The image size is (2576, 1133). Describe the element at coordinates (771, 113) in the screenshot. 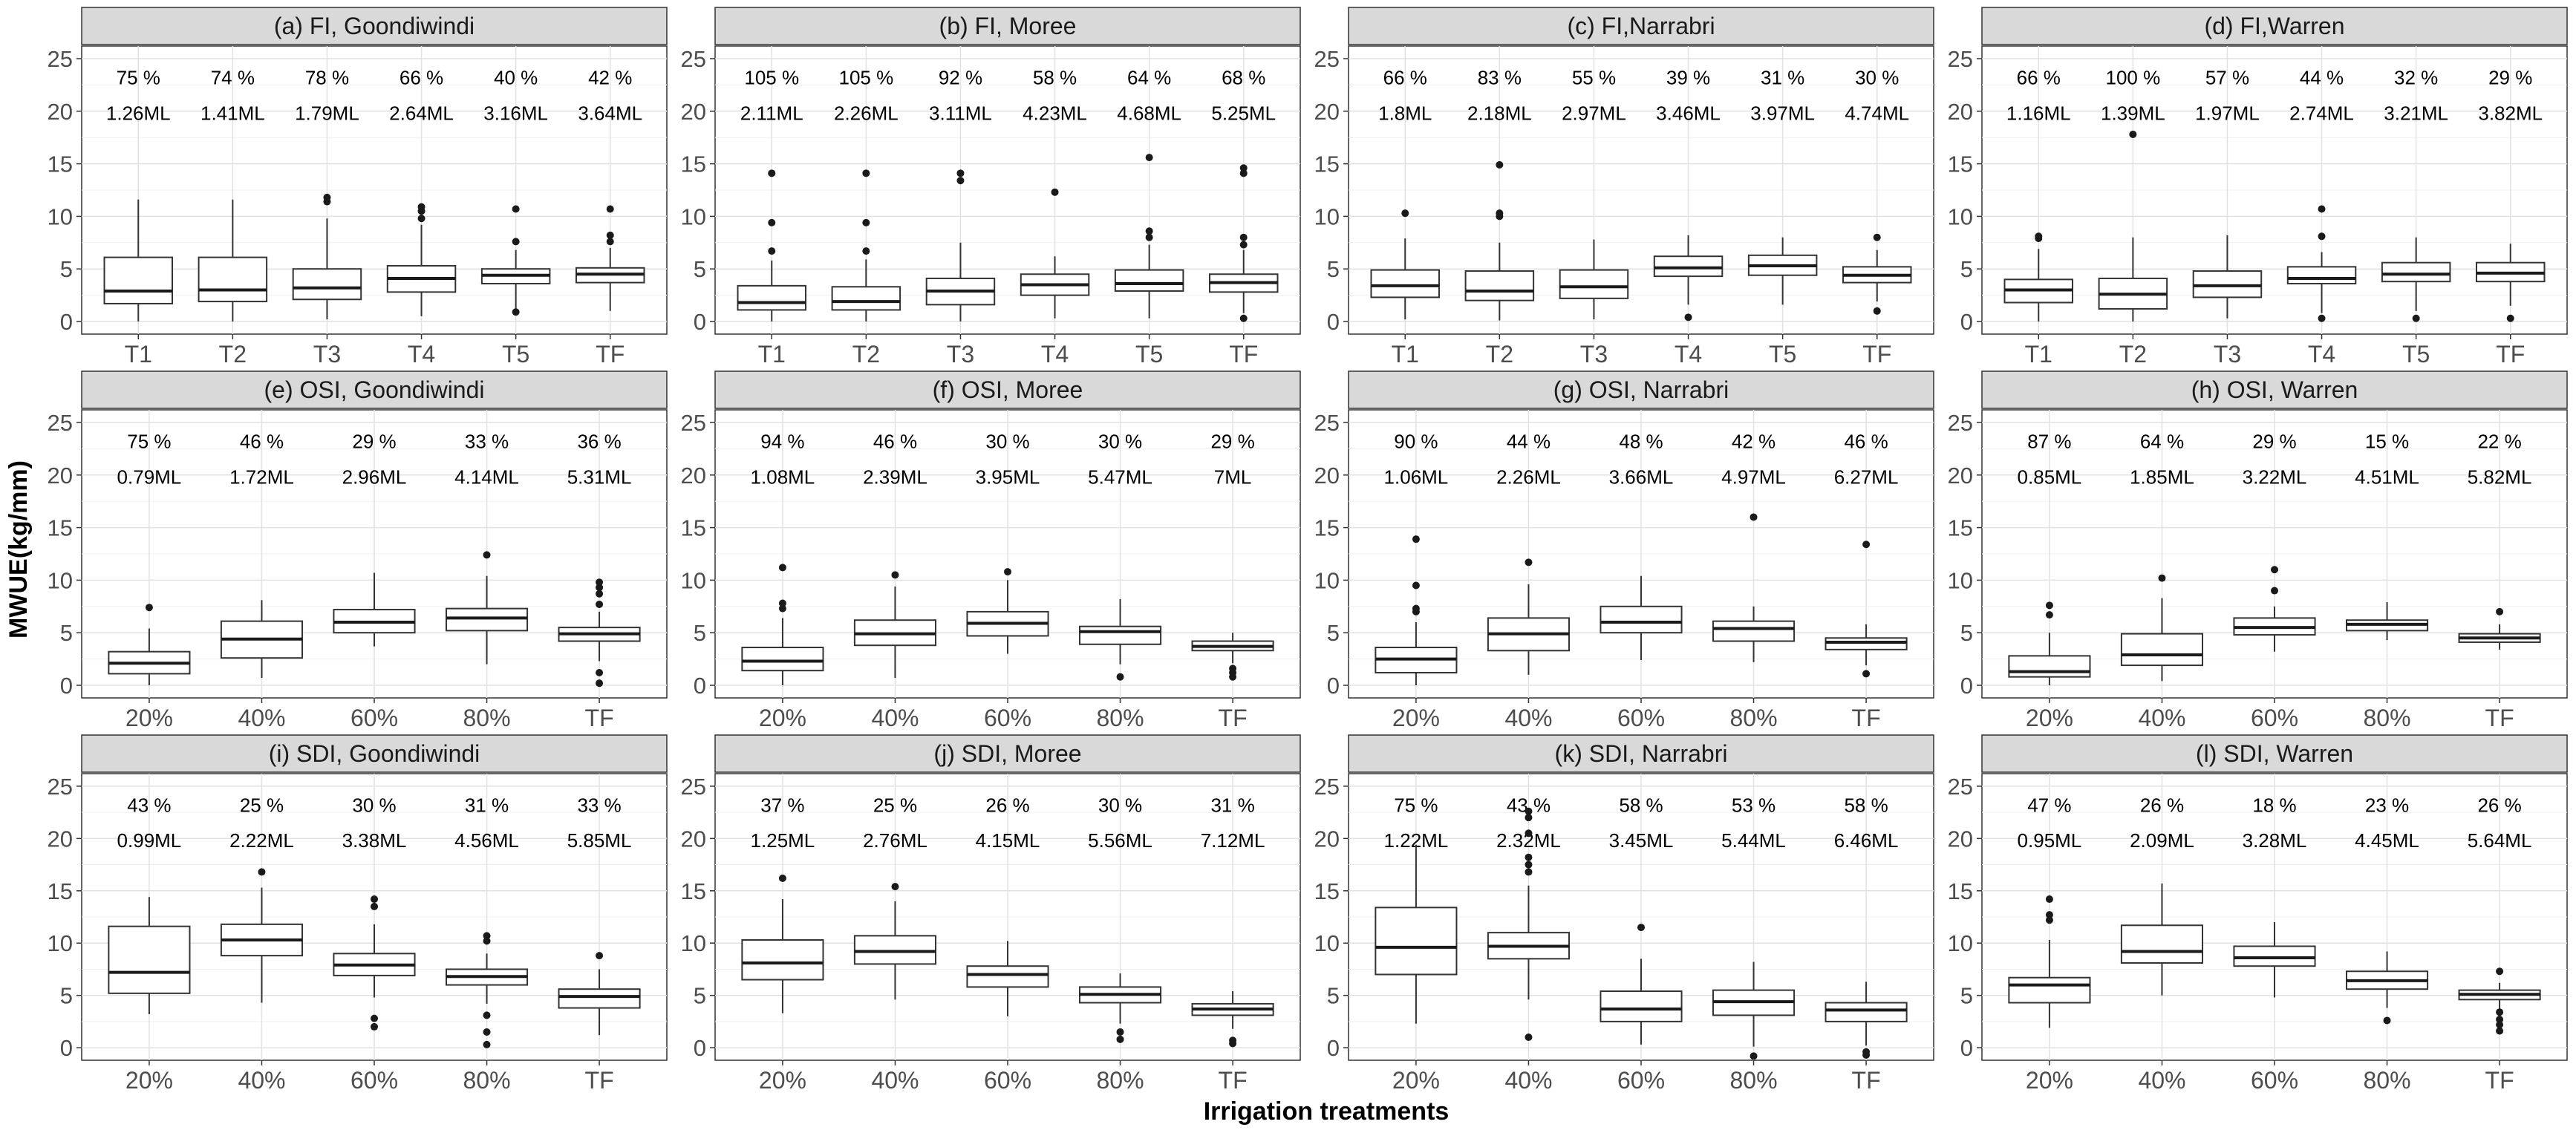

I see `volume-annotation: 2.11ML` at that location.